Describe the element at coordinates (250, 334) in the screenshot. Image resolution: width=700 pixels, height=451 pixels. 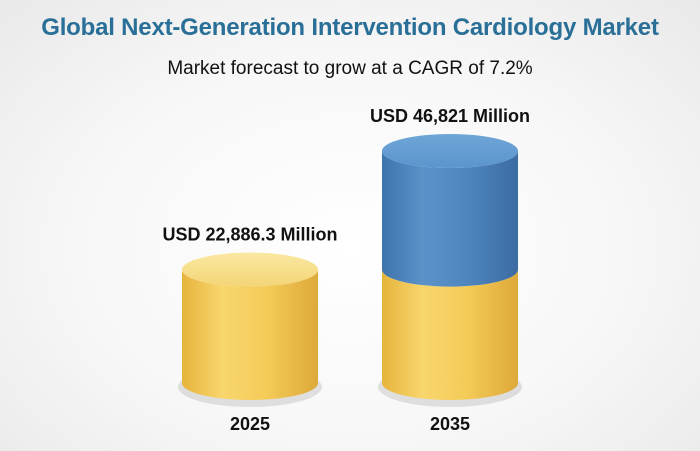
I see `cylinder-body-2025` at that location.